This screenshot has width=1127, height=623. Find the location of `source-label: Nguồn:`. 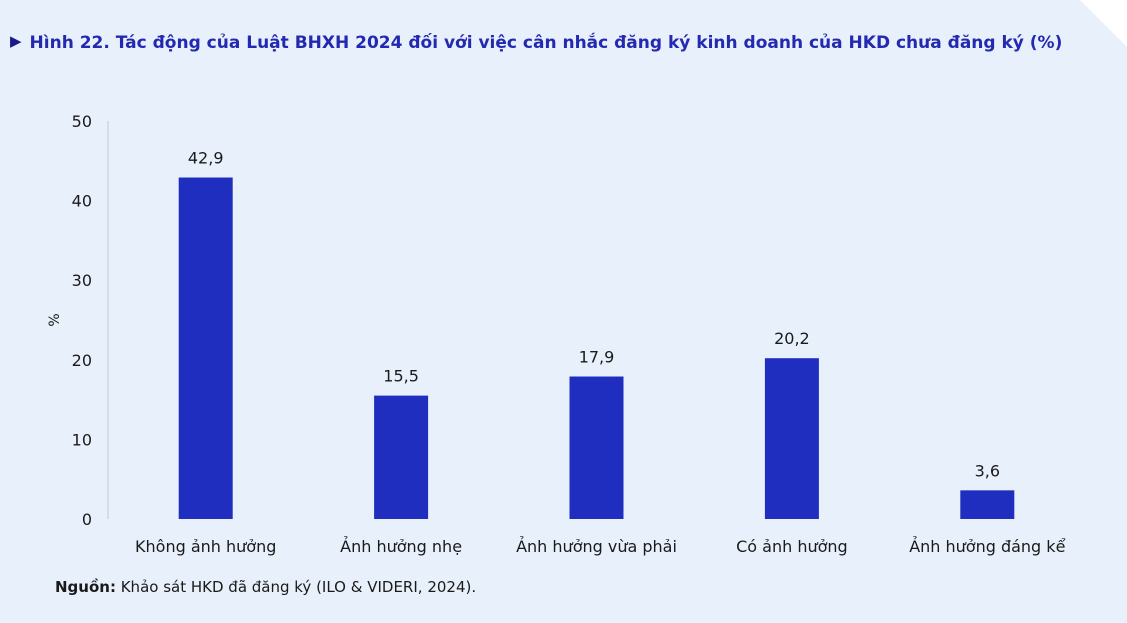

source-label: Nguồn: is located at coordinates (85, 587).